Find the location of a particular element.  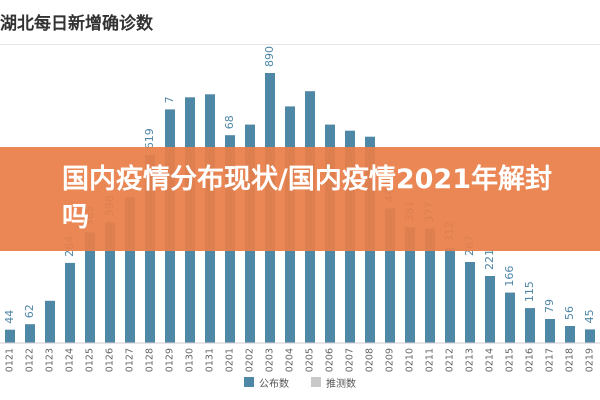

x-tick-0127: 0127 is located at coordinates (130, 360).